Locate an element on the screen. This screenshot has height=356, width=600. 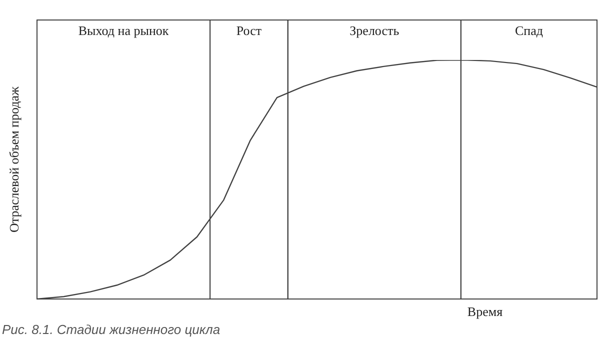
text: Выход на рынок is located at coordinates (124, 30).